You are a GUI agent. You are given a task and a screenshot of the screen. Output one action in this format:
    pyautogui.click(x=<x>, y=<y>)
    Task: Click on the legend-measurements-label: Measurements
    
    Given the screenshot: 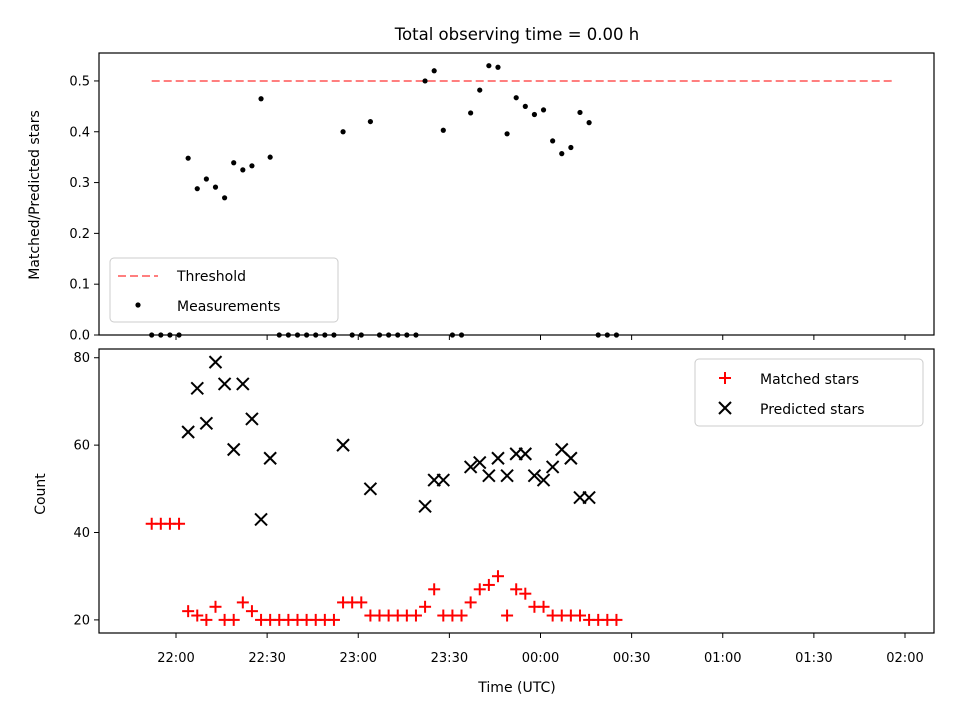 What is the action you would take?
    pyautogui.click(x=228, y=307)
    